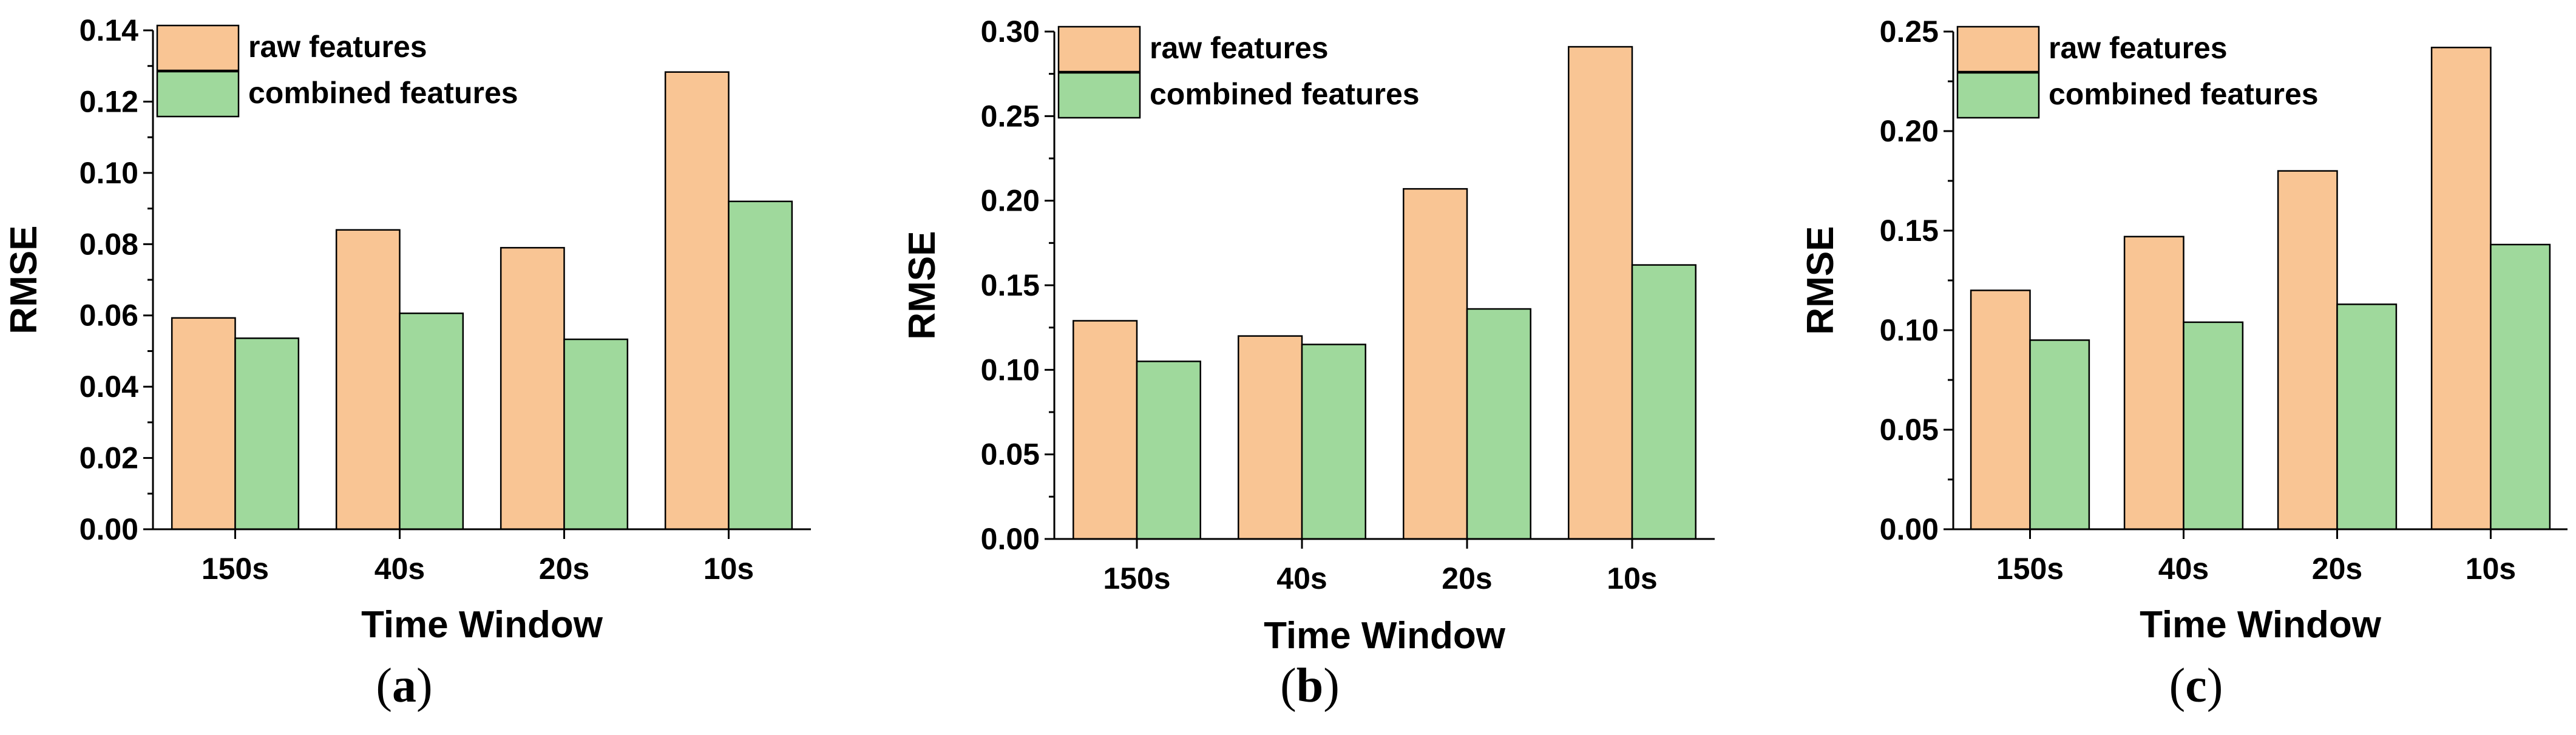 Image resolution: width=2576 pixels, height=735 pixels. Describe the element at coordinates (404, 686) in the screenshot. I see `panel-caption-a: (a)` at that location.